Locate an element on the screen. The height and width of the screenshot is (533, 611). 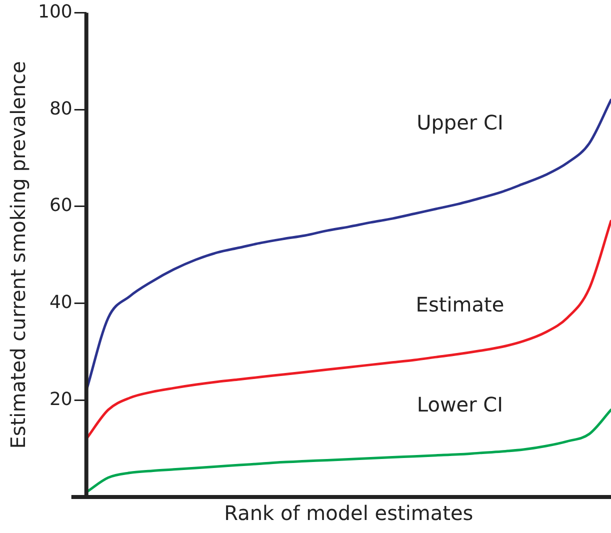
x-axis-title: Rank of model estimates is located at coordinates (349, 513).